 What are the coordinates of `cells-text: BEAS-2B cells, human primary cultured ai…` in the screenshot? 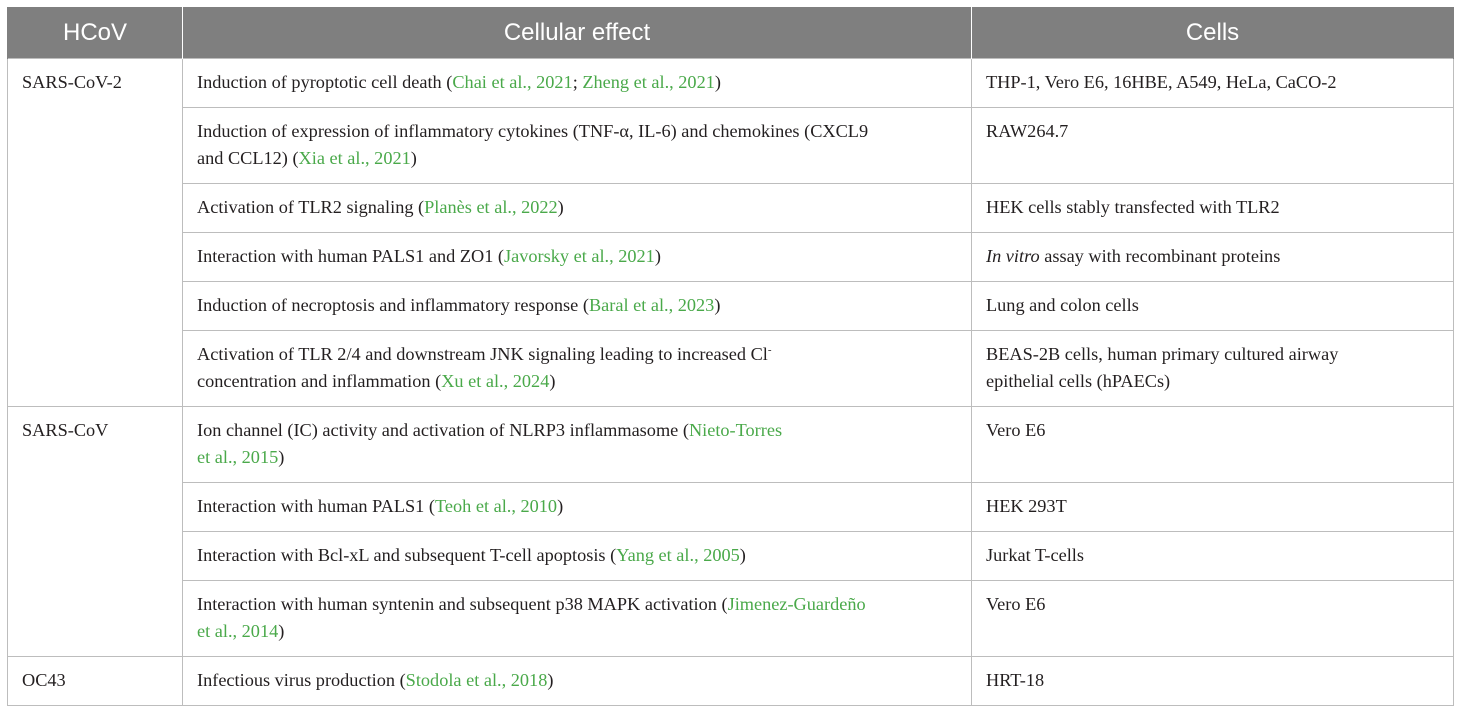 It's located at (1162, 354).